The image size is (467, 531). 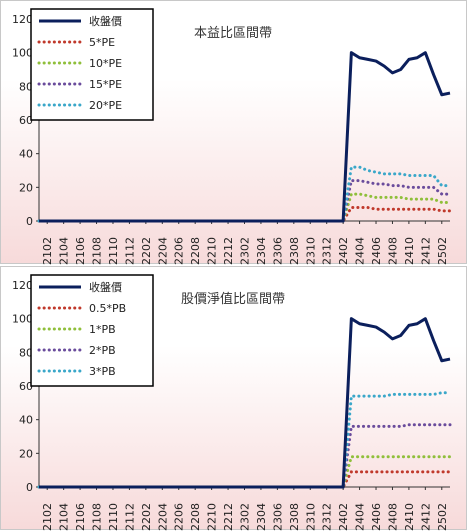 I want to click on pb-x-tick-label: 2308, so click(x=294, y=517).